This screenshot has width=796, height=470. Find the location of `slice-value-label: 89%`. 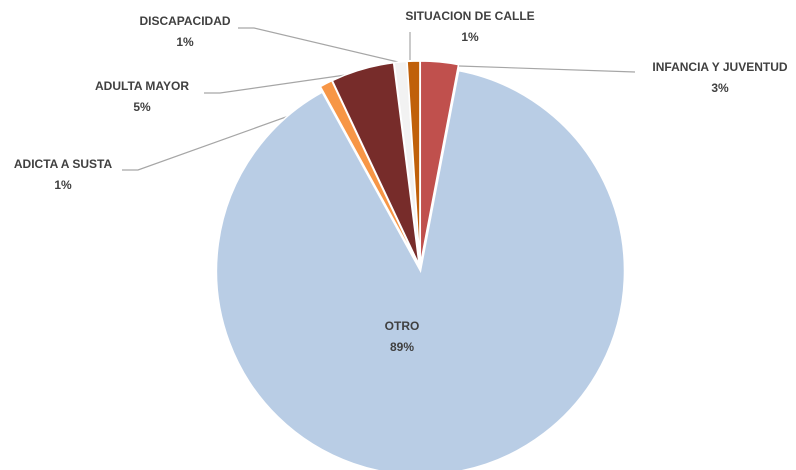

slice-value-label: 89% is located at coordinates (402, 347).